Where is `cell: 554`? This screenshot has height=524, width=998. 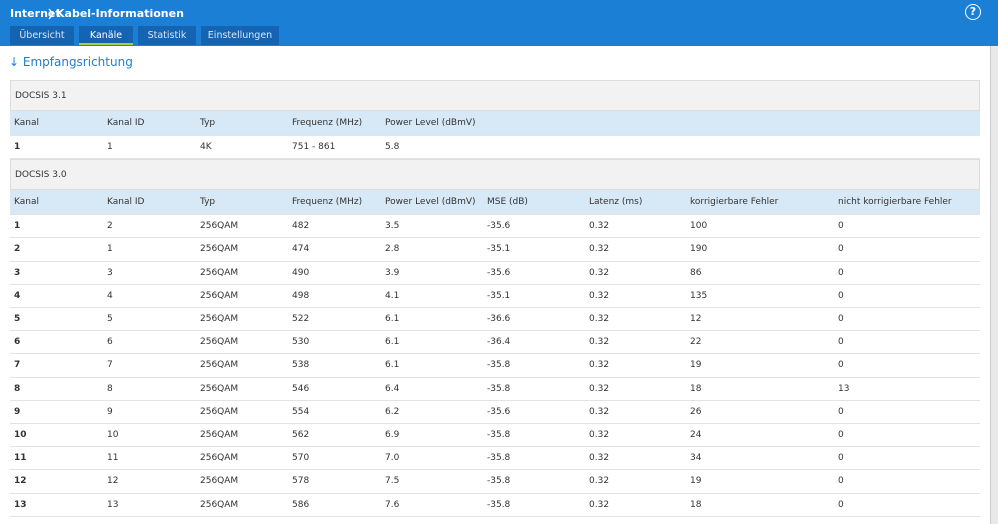
cell: 554 is located at coordinates (301, 411).